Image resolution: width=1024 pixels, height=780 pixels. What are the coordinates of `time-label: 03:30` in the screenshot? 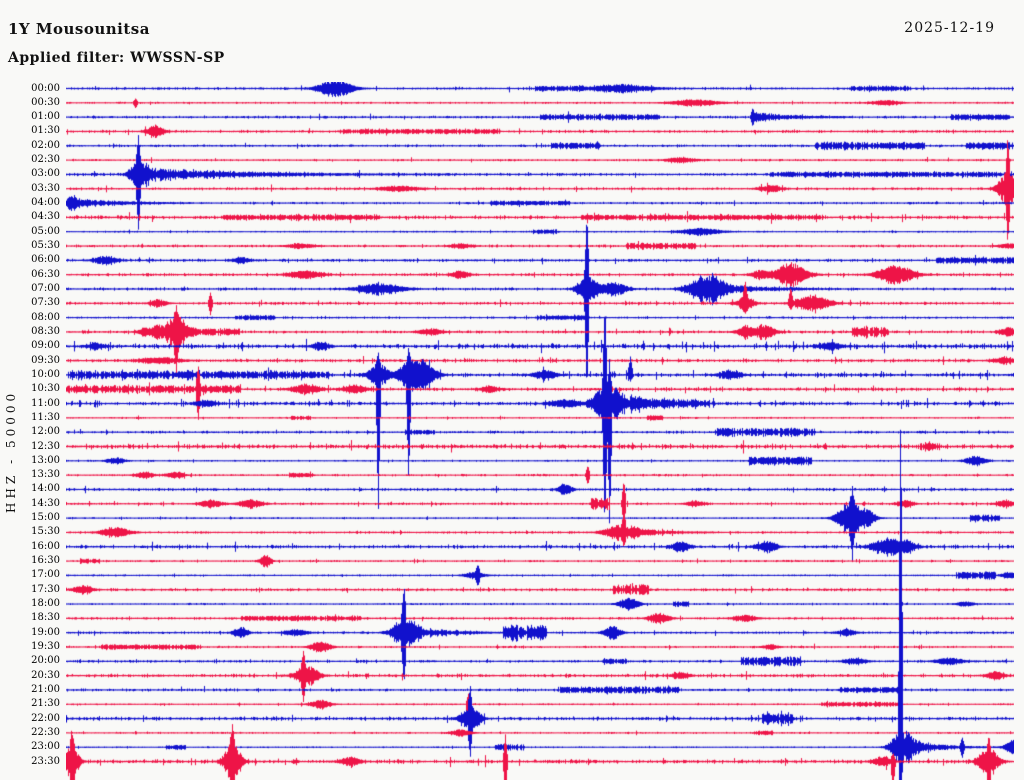 It's located at (45, 188).